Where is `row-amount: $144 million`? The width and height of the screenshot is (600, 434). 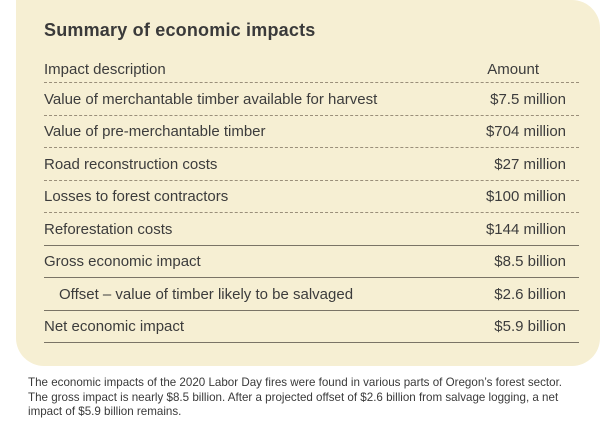
row-amount: $144 million is located at coordinates (525, 229).